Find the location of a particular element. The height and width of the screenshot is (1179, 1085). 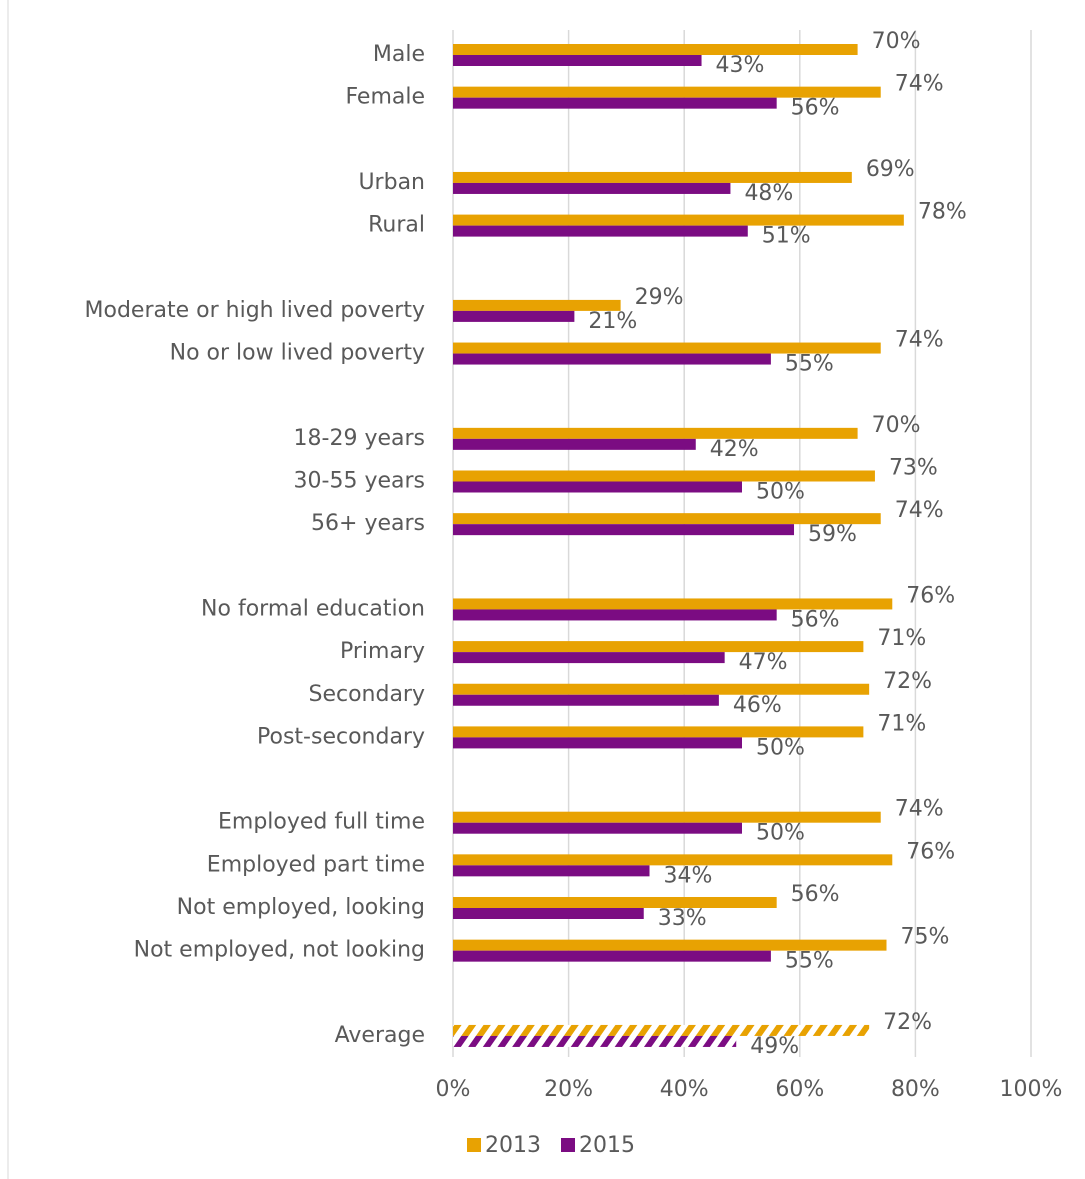

data-label: 49% is located at coordinates (774, 1046).